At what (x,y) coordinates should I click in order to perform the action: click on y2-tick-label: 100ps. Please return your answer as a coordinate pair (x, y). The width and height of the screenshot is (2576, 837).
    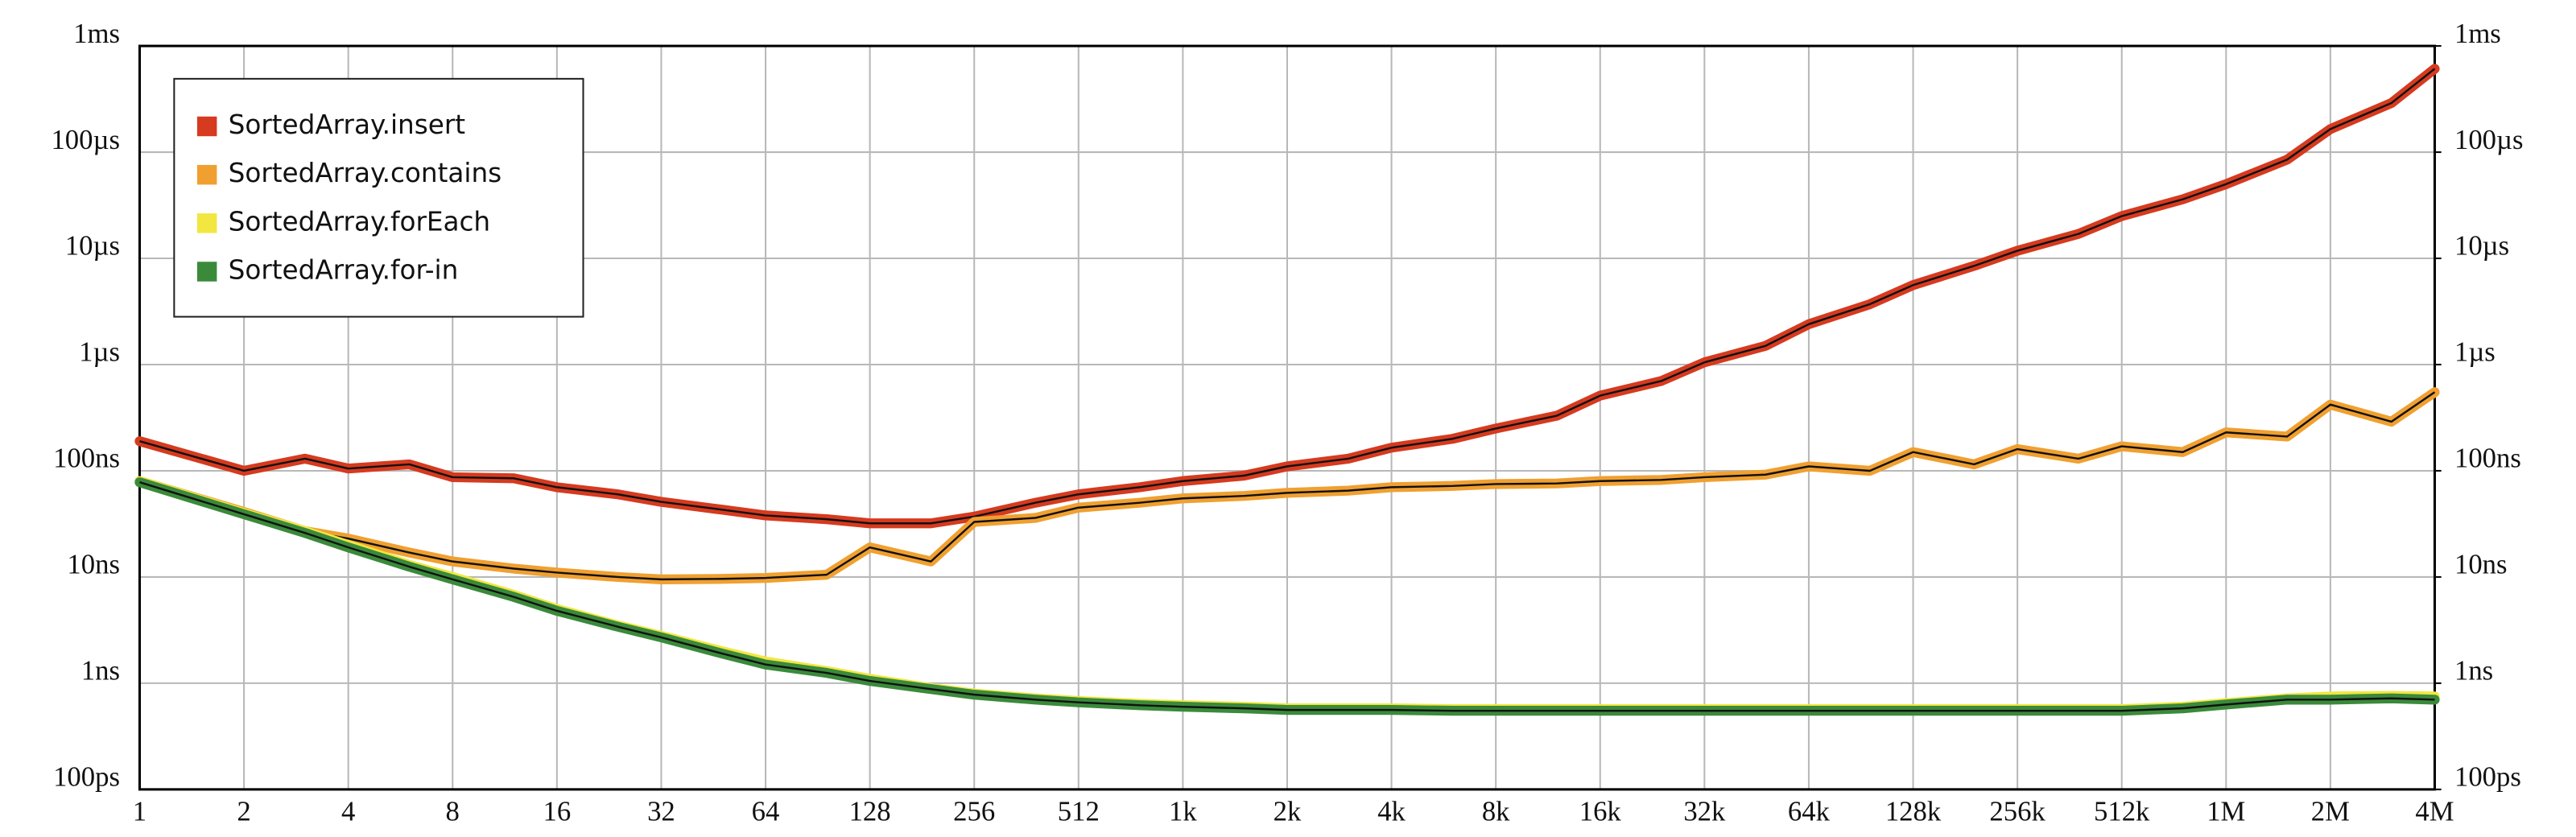
    Looking at the image, I should click on (2487, 777).